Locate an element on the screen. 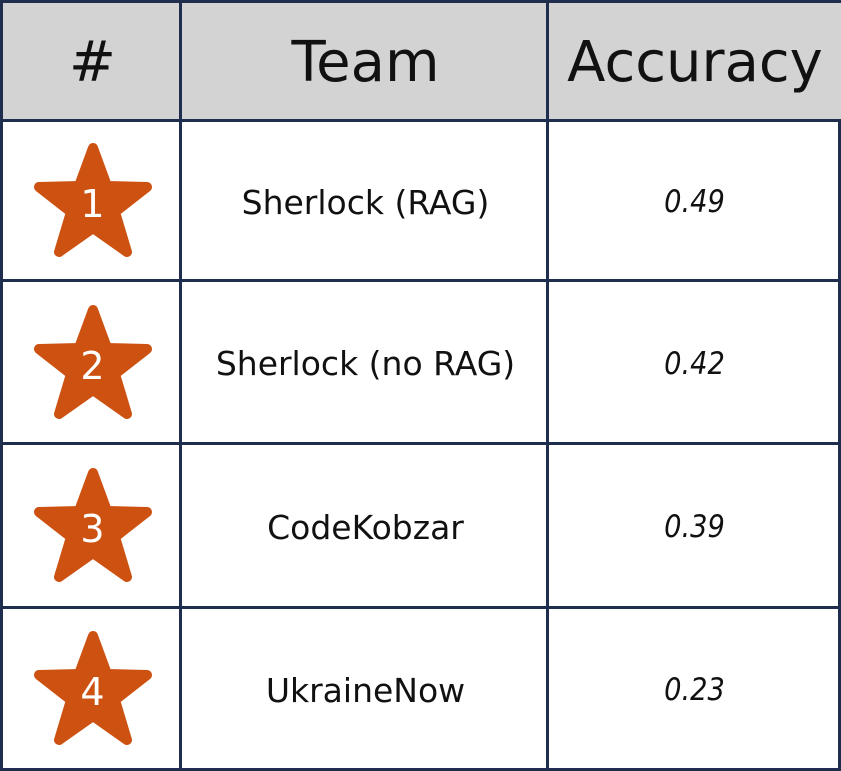 The image size is (841, 771). rank-badge: 1 is located at coordinates (93, 202).